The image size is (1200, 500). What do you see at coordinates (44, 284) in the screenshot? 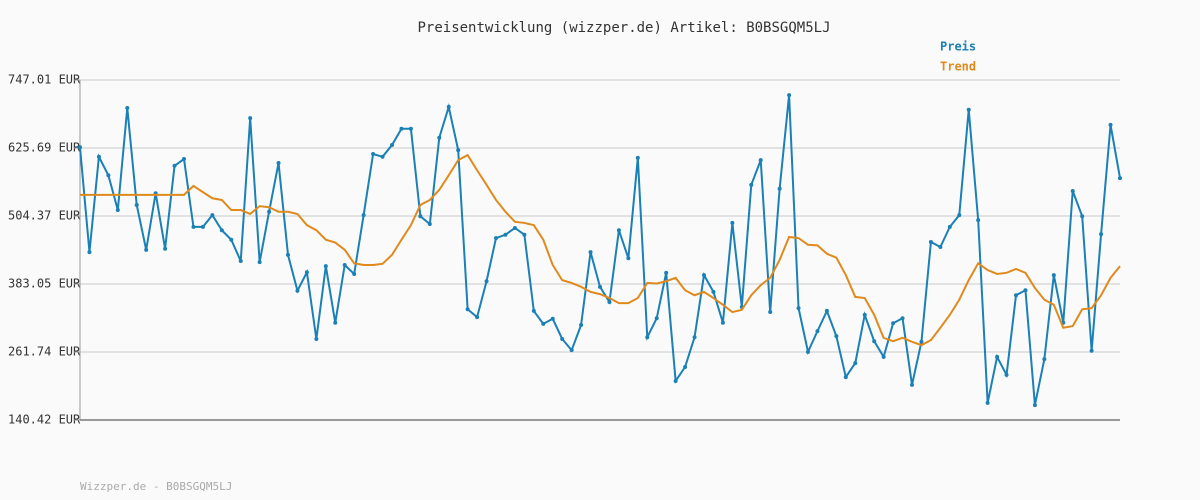
I see `y-tick-label: 383.05 EUR` at bounding box center [44, 284].